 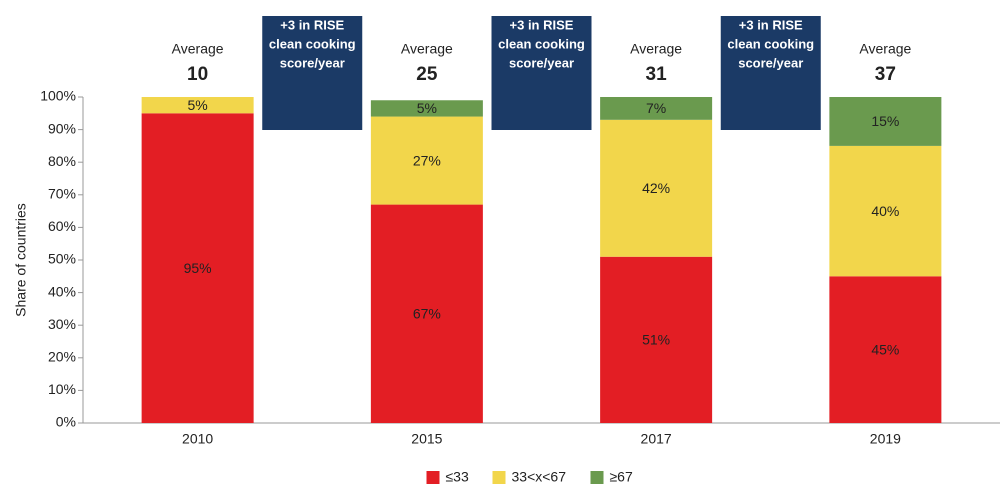 I want to click on x-tick-label: 2019, so click(x=885, y=439).